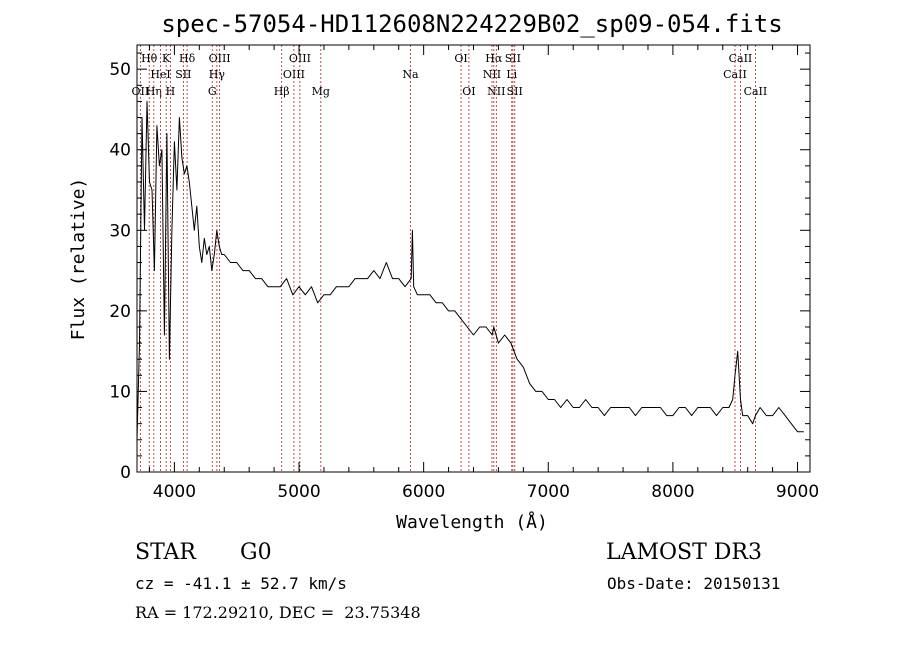  Describe the element at coordinates (78, 259) in the screenshot. I see `y-axis-label: Flux (relative)` at that location.